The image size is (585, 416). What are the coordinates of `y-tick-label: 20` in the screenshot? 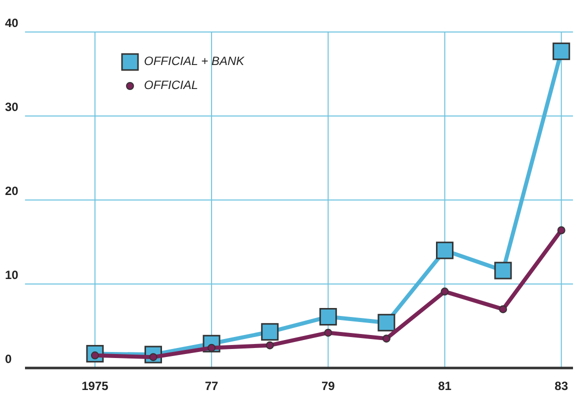 It's located at (12, 191).